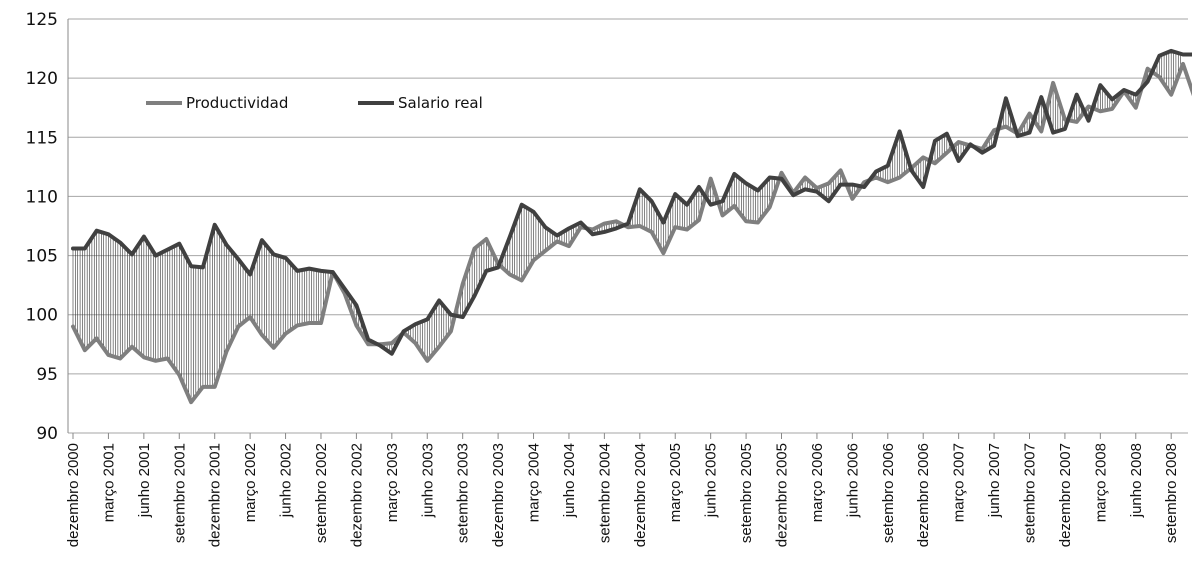 This screenshot has height=578, width=1192. I want to click on x-tick-label: dezembro 2004, so click(640, 495).